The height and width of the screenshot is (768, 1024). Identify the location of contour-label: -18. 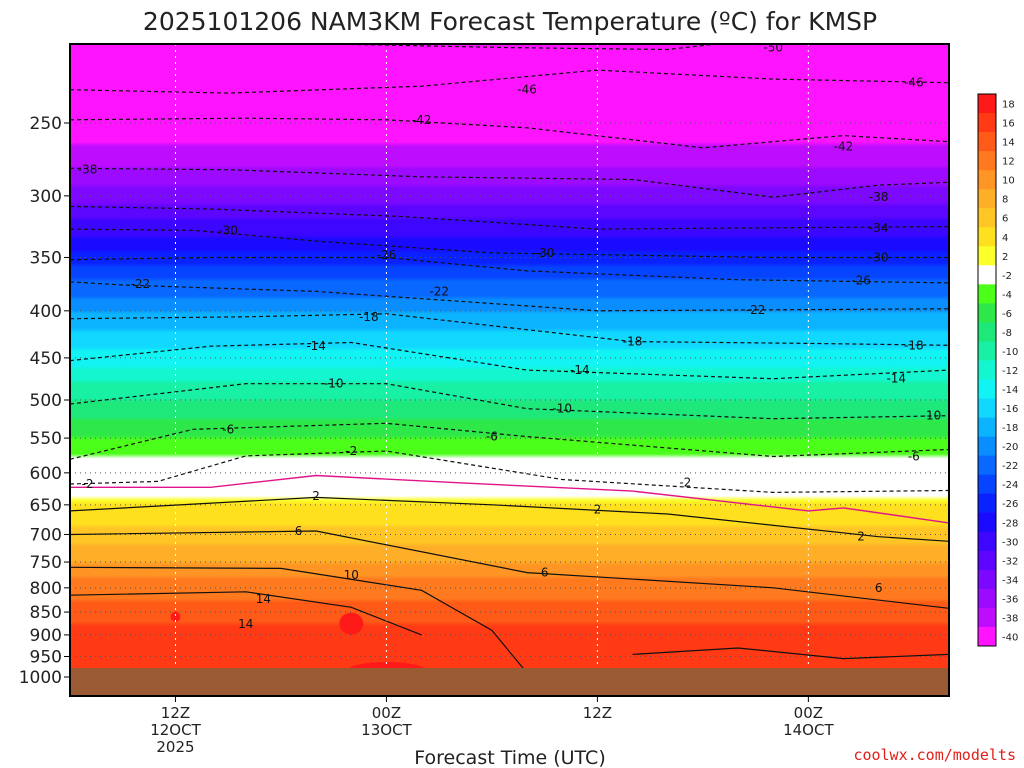
(633, 342).